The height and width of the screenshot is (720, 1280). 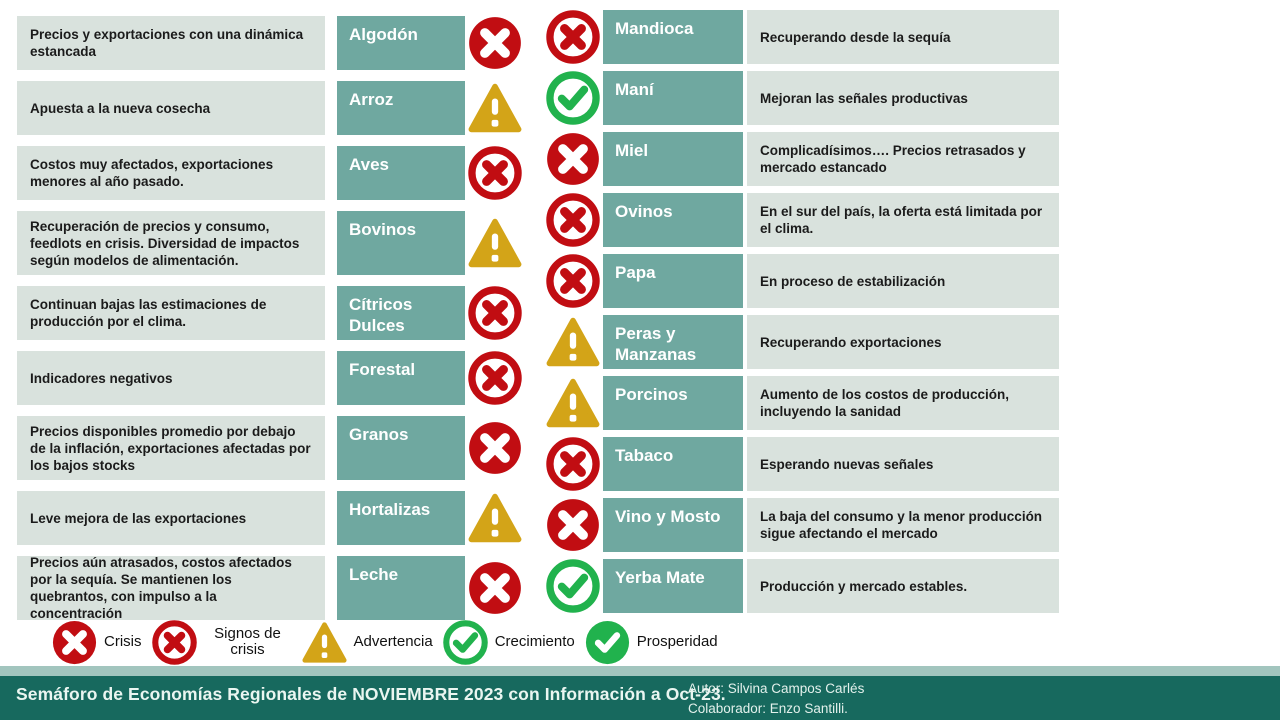 I want to click on commodity-name: Maní, so click(x=673, y=98).